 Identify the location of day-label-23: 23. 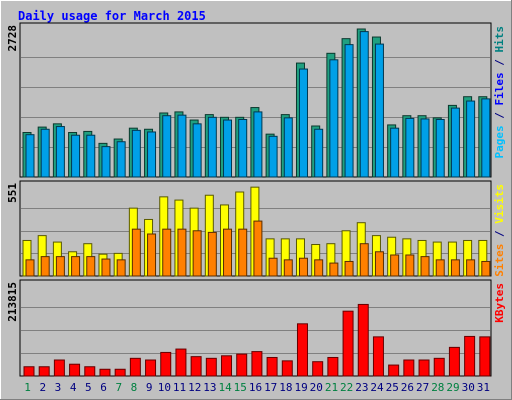
(361, 387).